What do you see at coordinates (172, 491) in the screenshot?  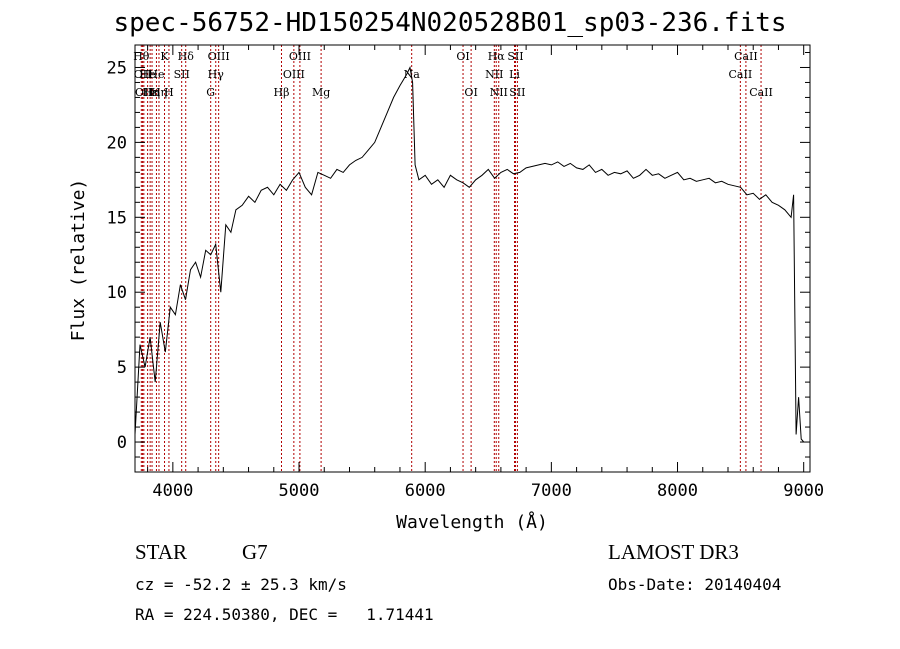 I see `x-tick-label: 4000` at bounding box center [172, 491].